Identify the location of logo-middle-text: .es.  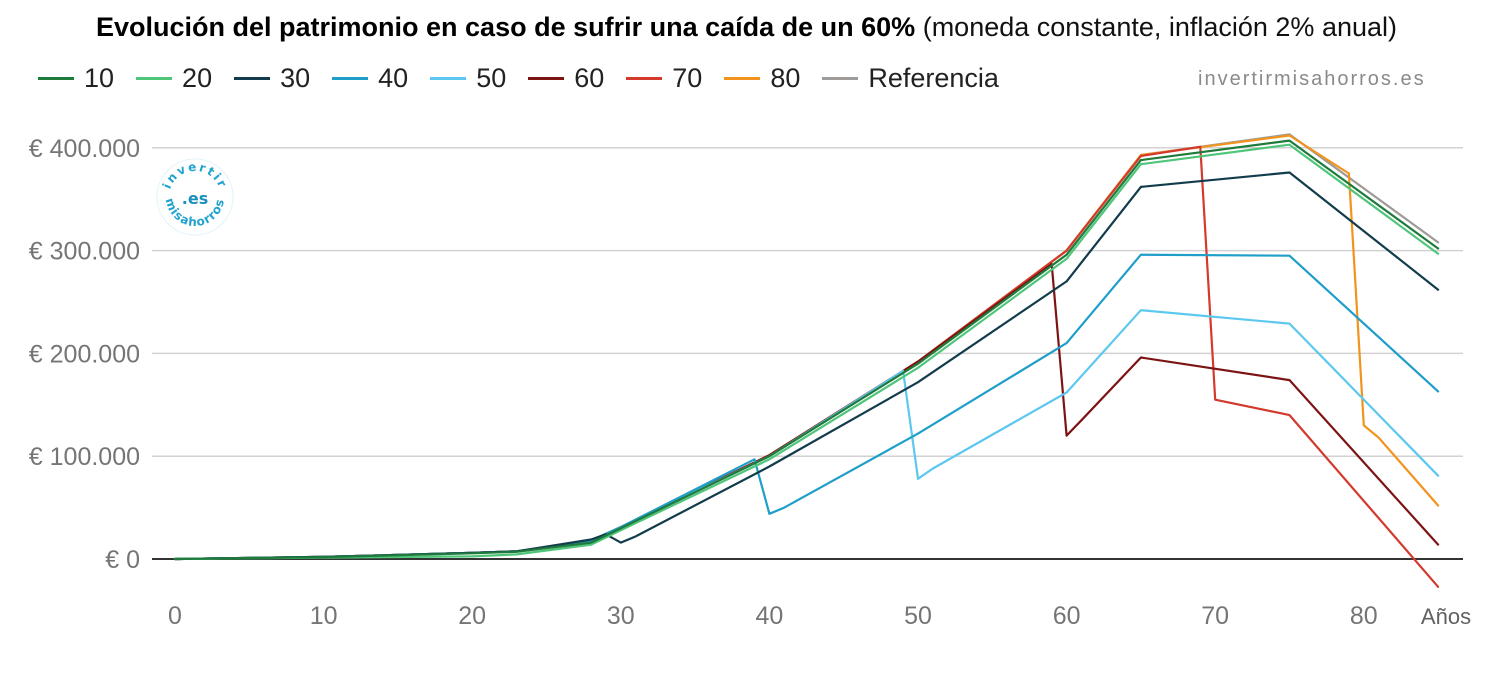
(195, 198).